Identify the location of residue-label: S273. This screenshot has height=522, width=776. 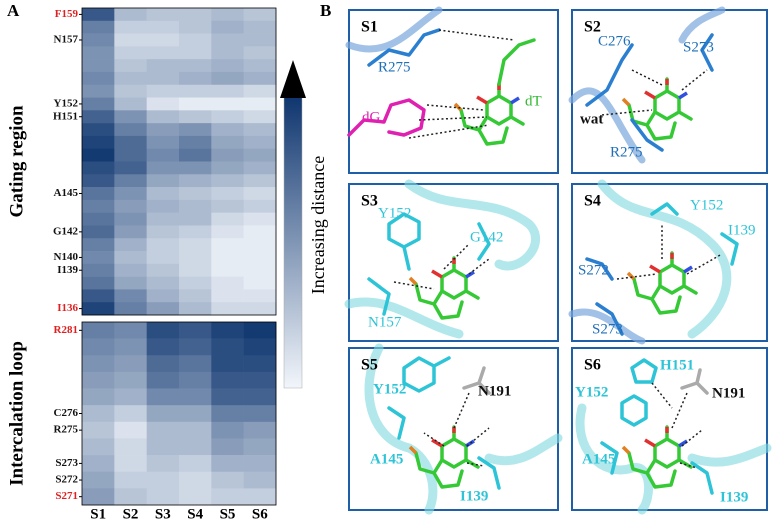
(607, 329).